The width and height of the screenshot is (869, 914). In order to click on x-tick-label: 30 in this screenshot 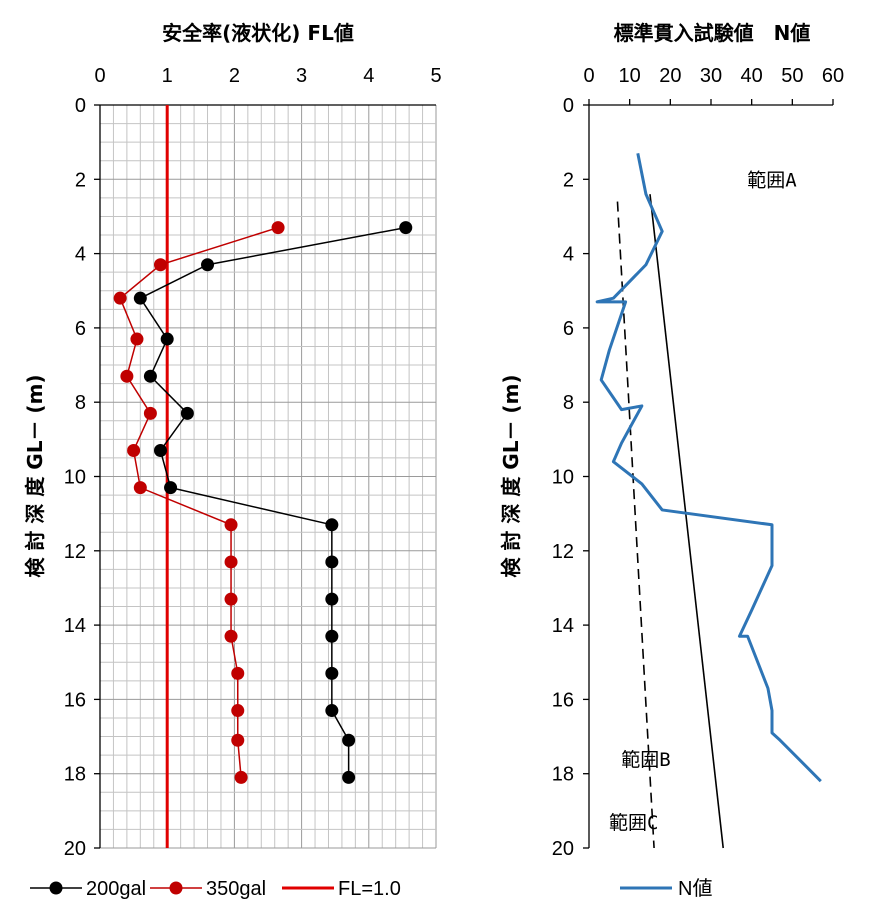, I will do `click(711, 76)`.